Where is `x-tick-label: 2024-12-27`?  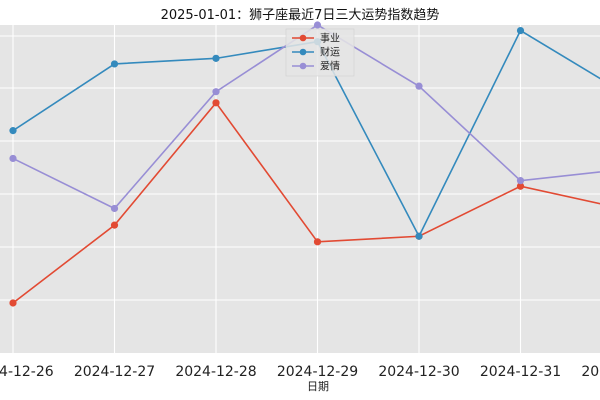 x-tick-label: 2024-12-27 is located at coordinates (114, 372).